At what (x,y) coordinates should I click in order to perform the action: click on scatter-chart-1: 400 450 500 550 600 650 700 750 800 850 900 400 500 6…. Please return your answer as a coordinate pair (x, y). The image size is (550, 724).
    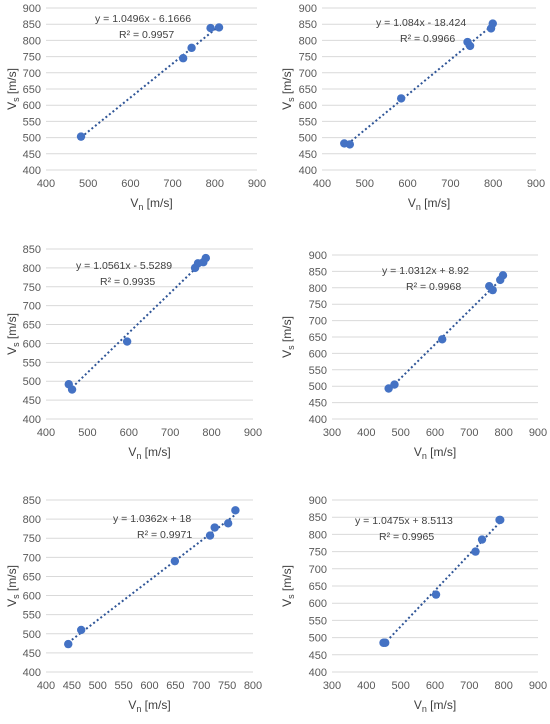
    Looking at the image, I should click on (135, 107).